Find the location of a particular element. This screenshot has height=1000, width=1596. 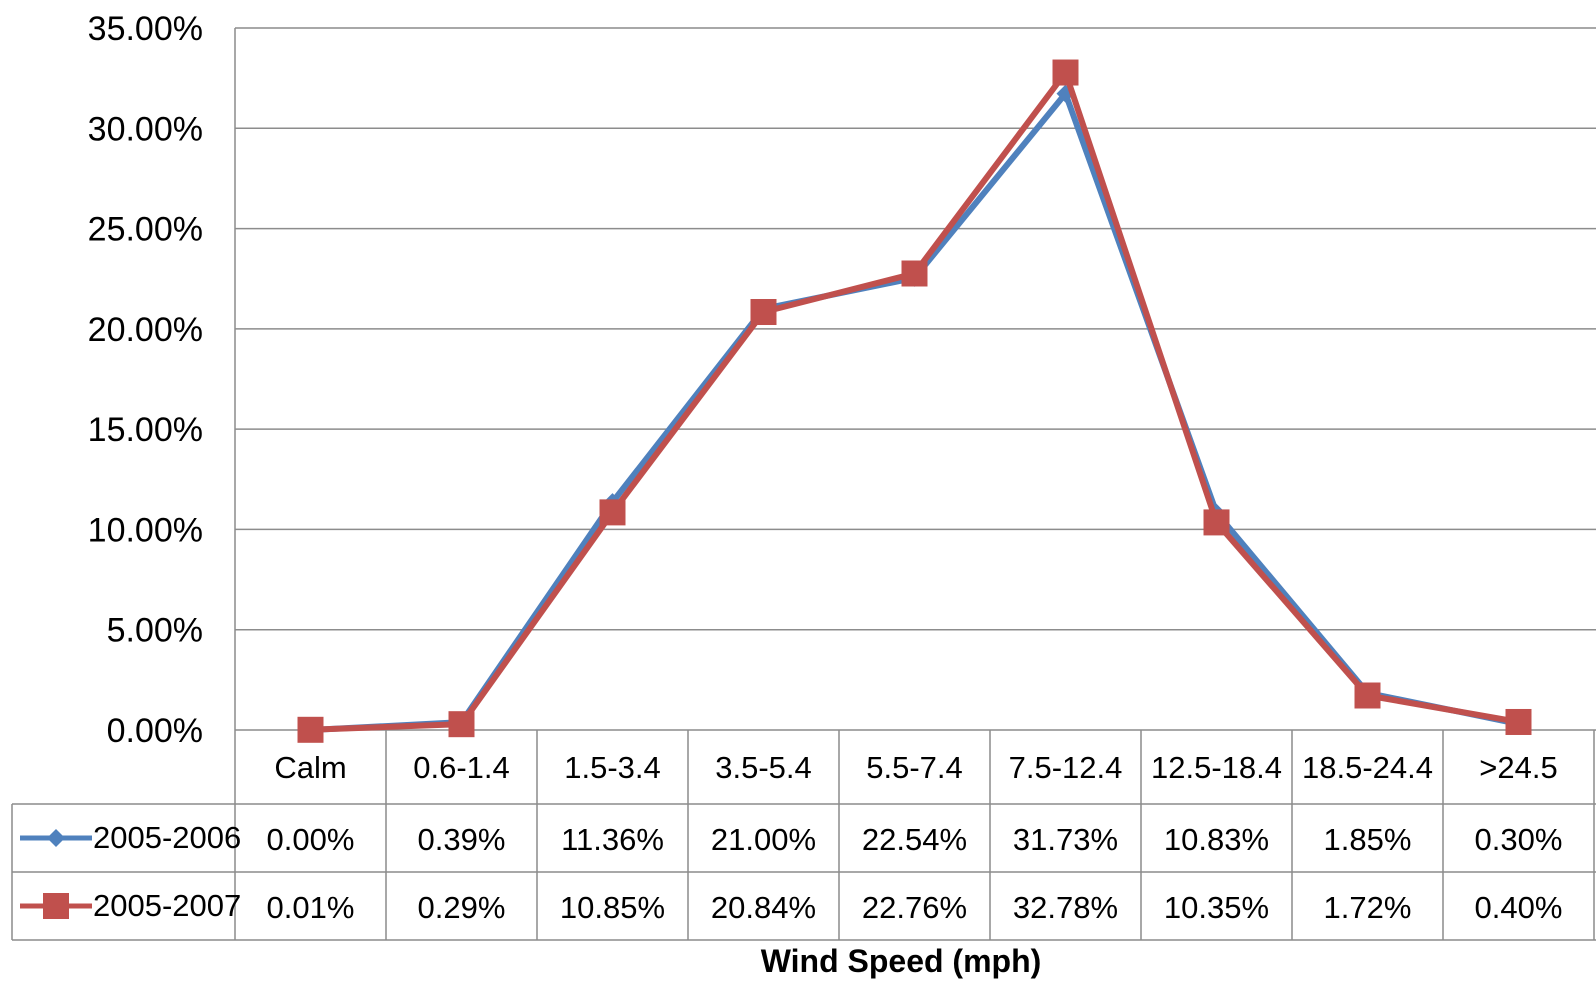

legend-series-name: 2005-2007 is located at coordinates (167, 905).